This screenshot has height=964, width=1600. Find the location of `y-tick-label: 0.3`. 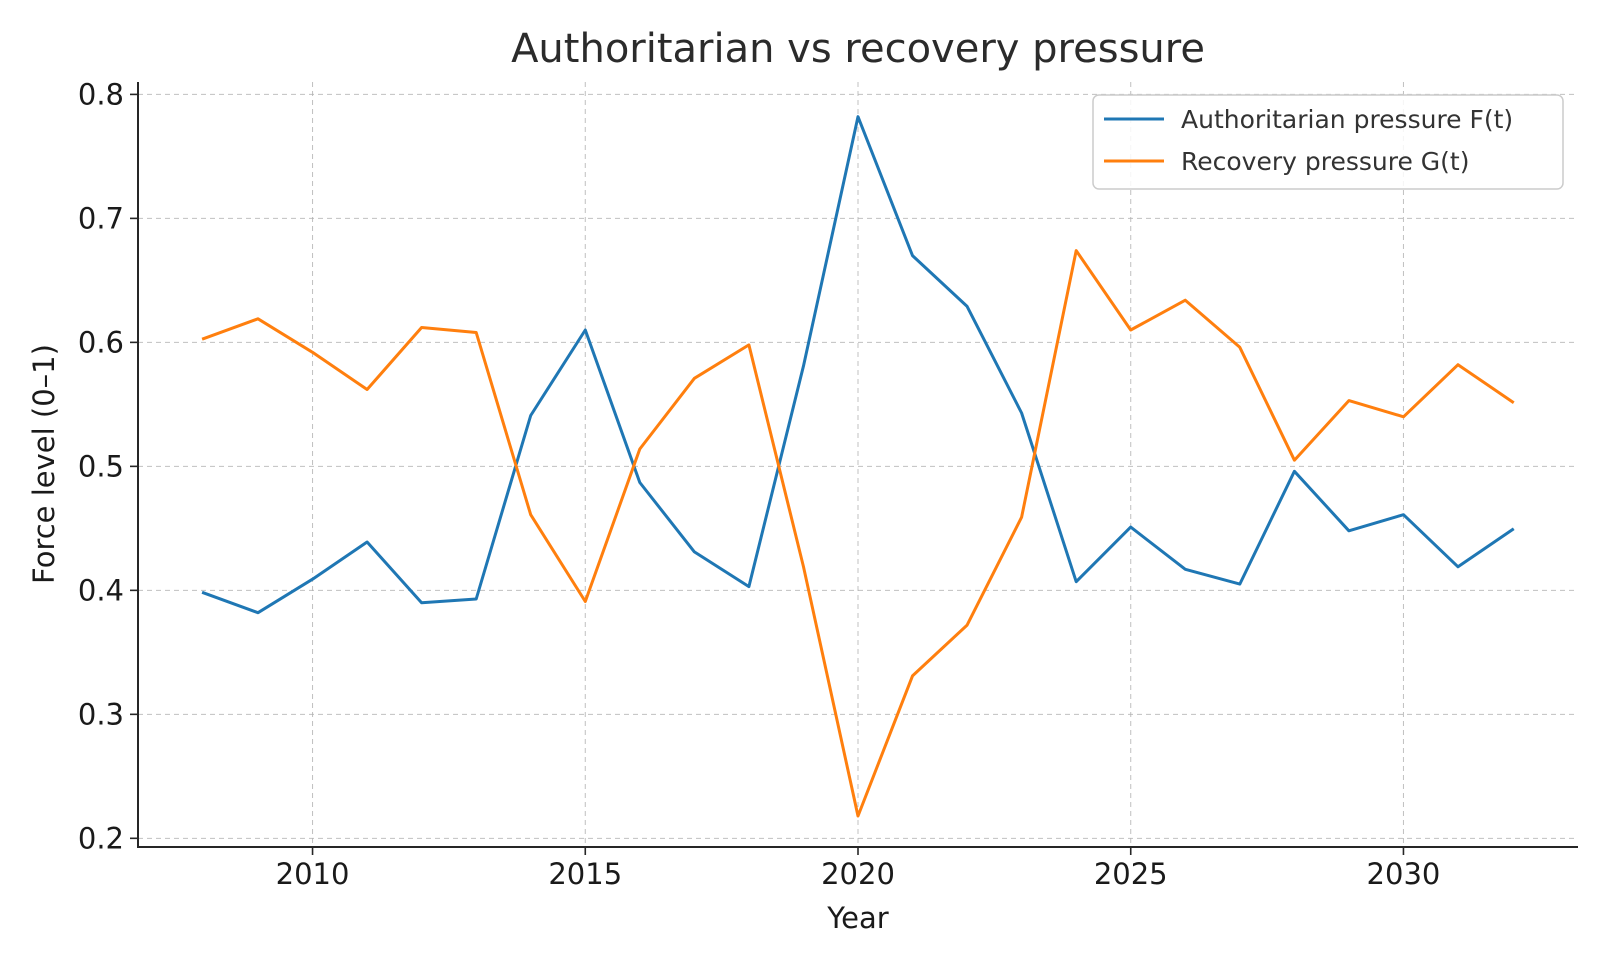

y-tick-label: 0.3 is located at coordinates (101, 714).